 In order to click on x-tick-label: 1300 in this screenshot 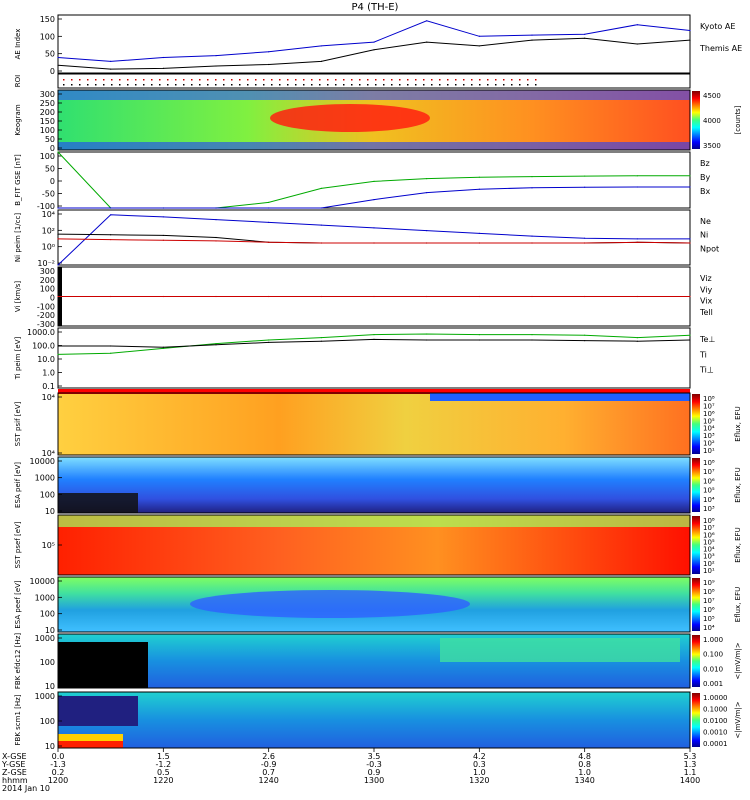, I will do `click(374, 780)`.